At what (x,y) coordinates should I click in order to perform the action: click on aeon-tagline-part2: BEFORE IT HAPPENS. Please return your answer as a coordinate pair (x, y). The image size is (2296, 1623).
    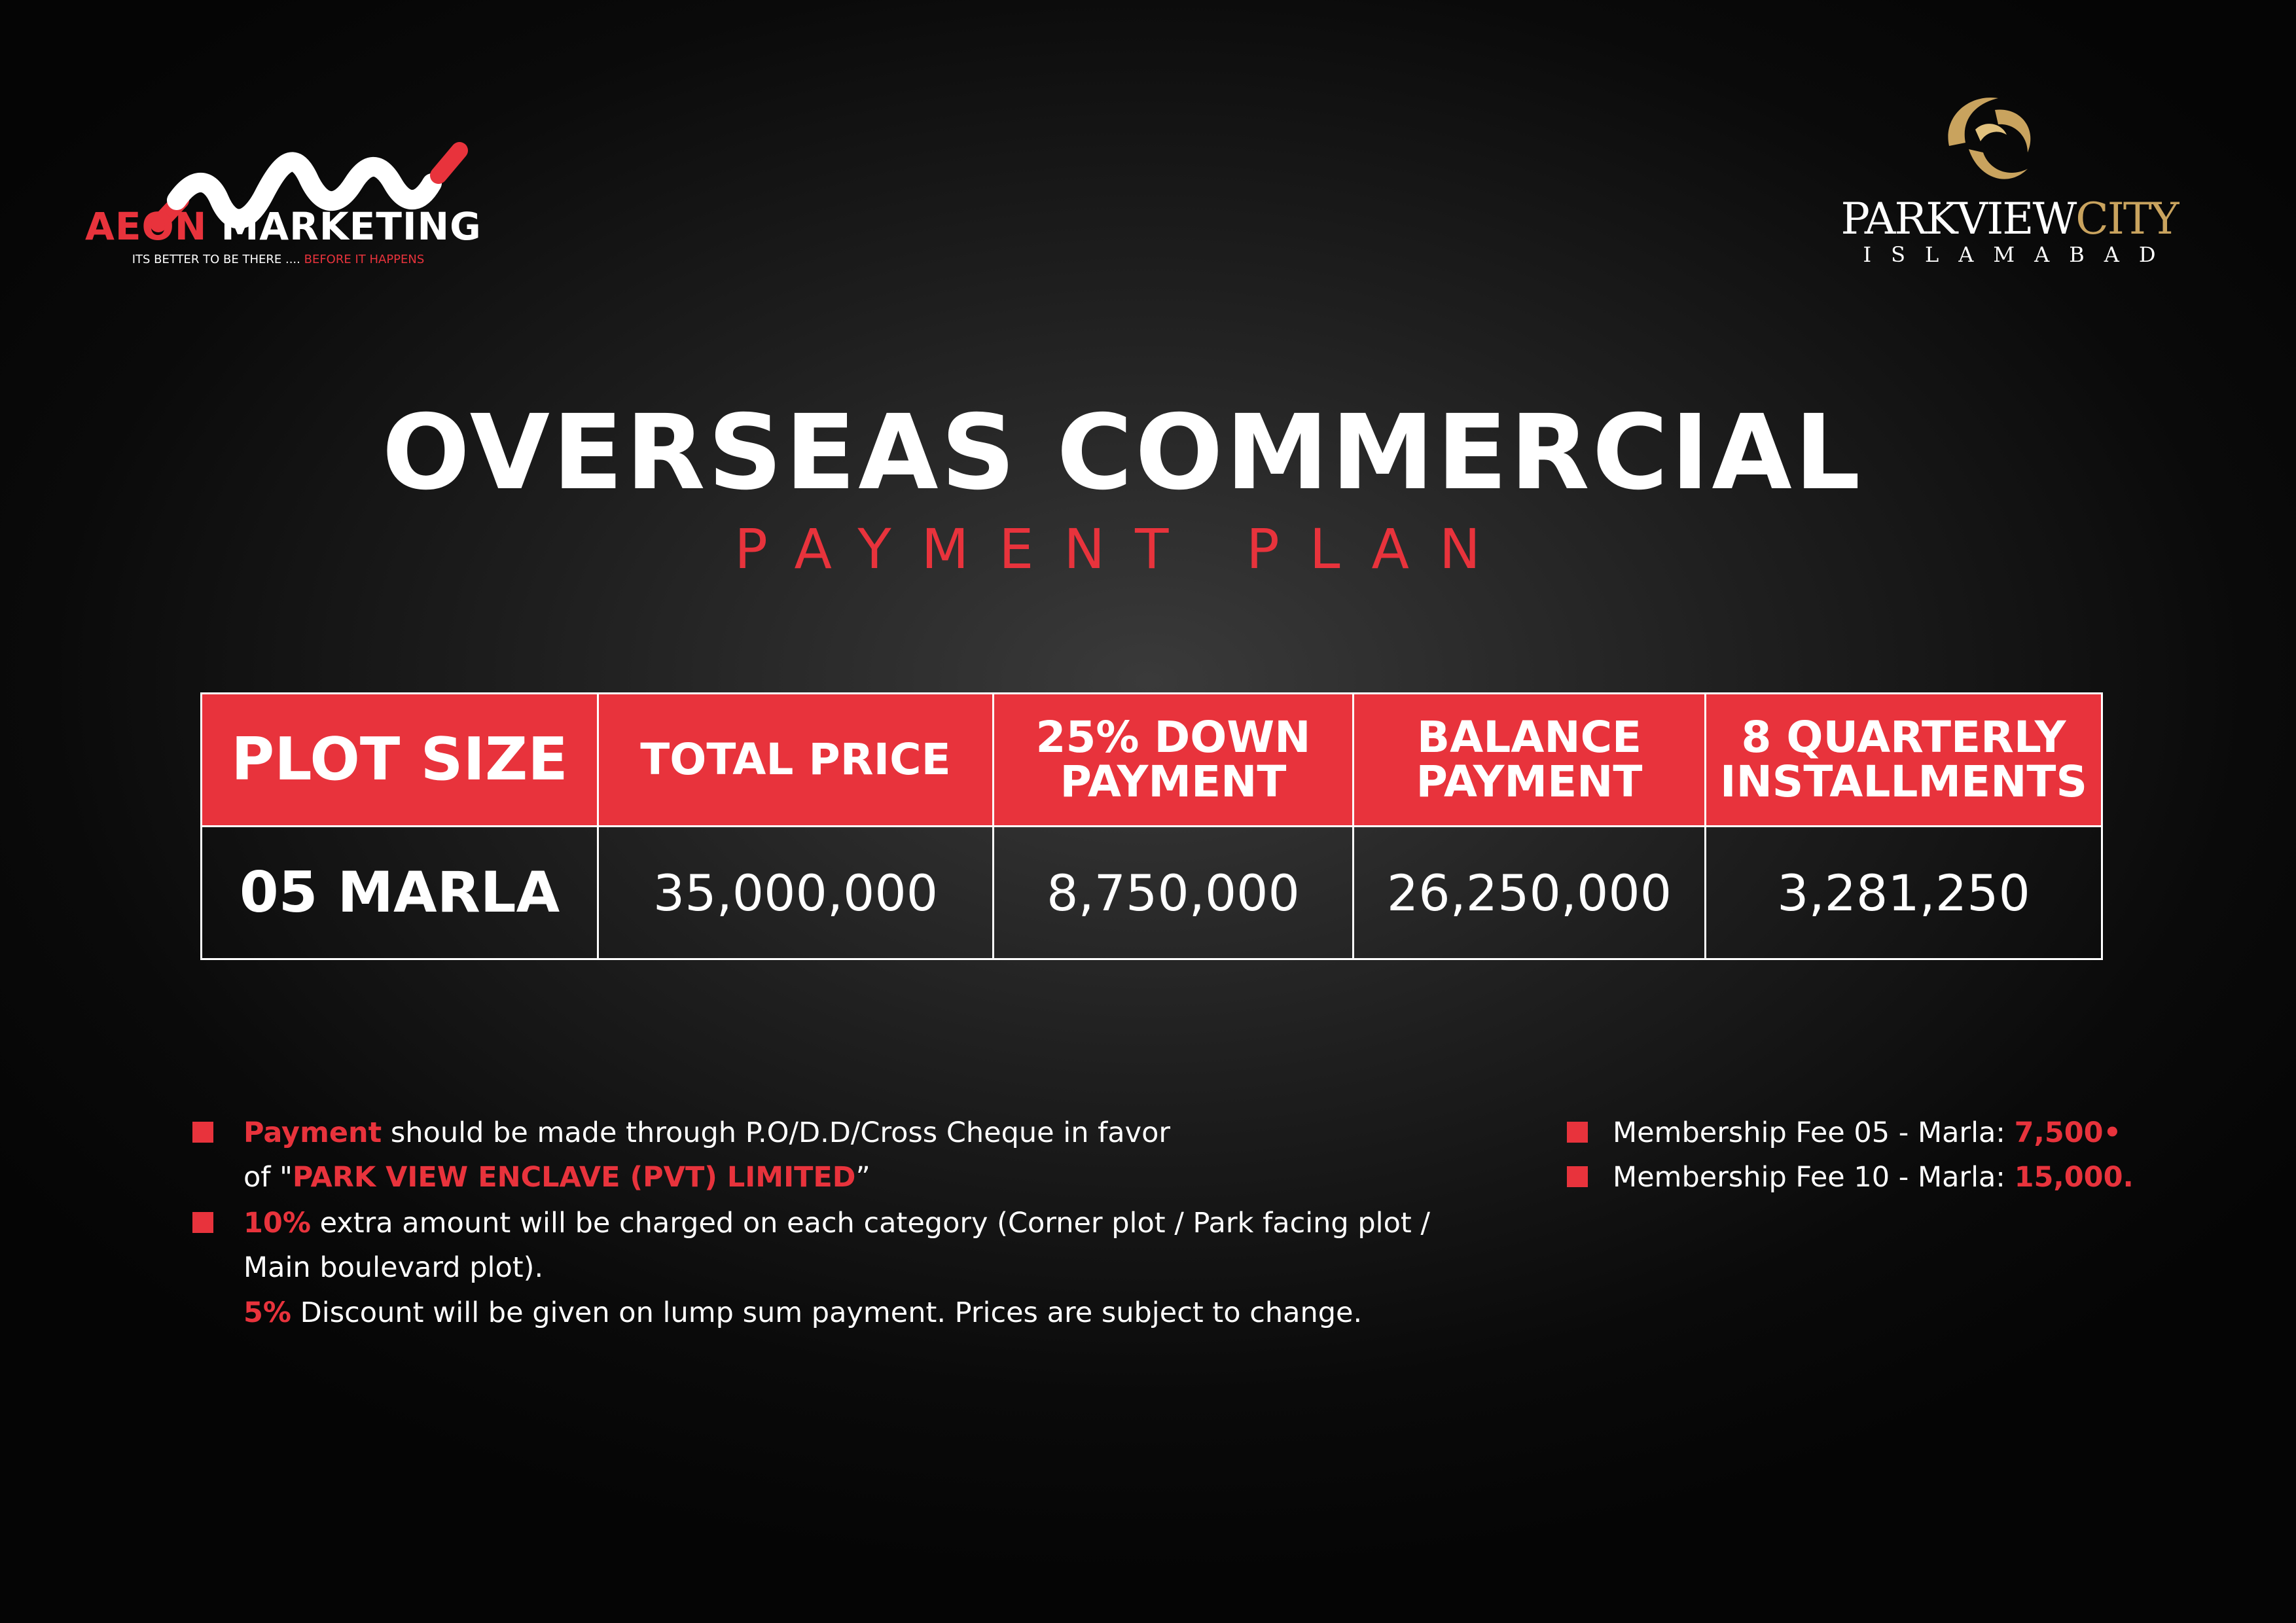
    Looking at the image, I should click on (364, 259).